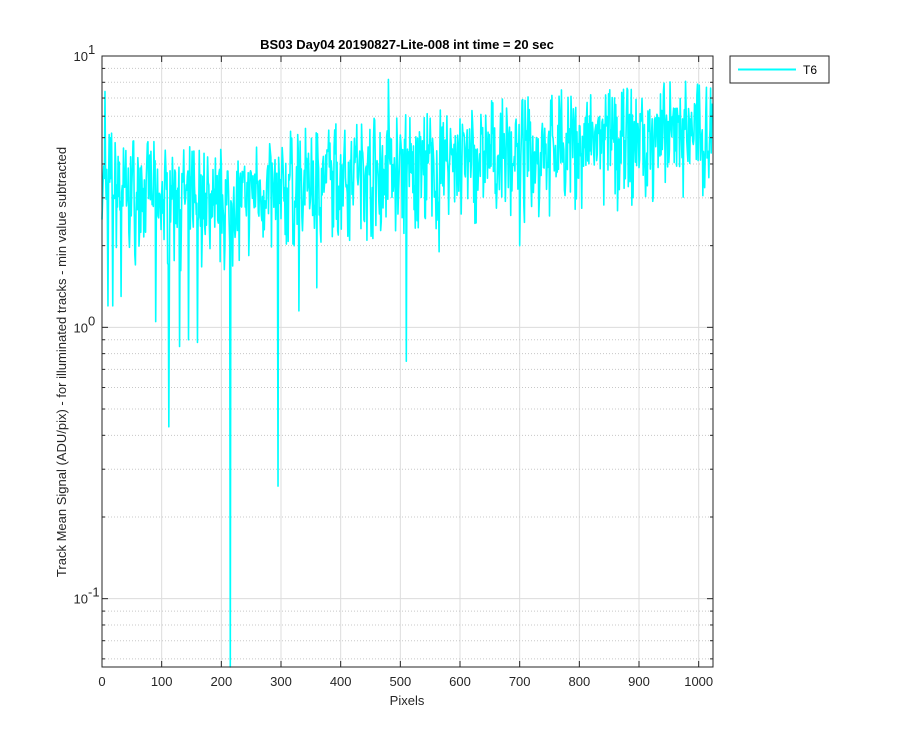  What do you see at coordinates (639, 681) in the screenshot?
I see `x-tick-label: 900` at bounding box center [639, 681].